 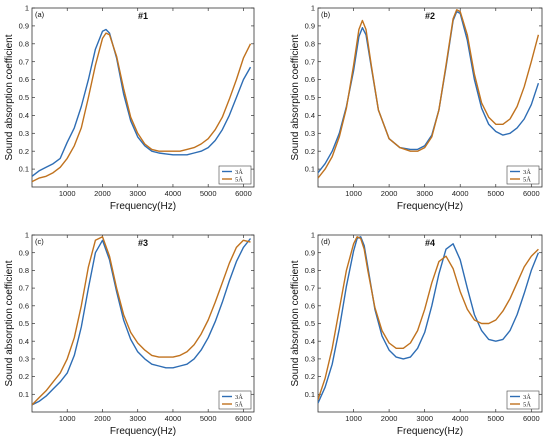 I want to click on panel-title: #4, so click(x=430, y=243).